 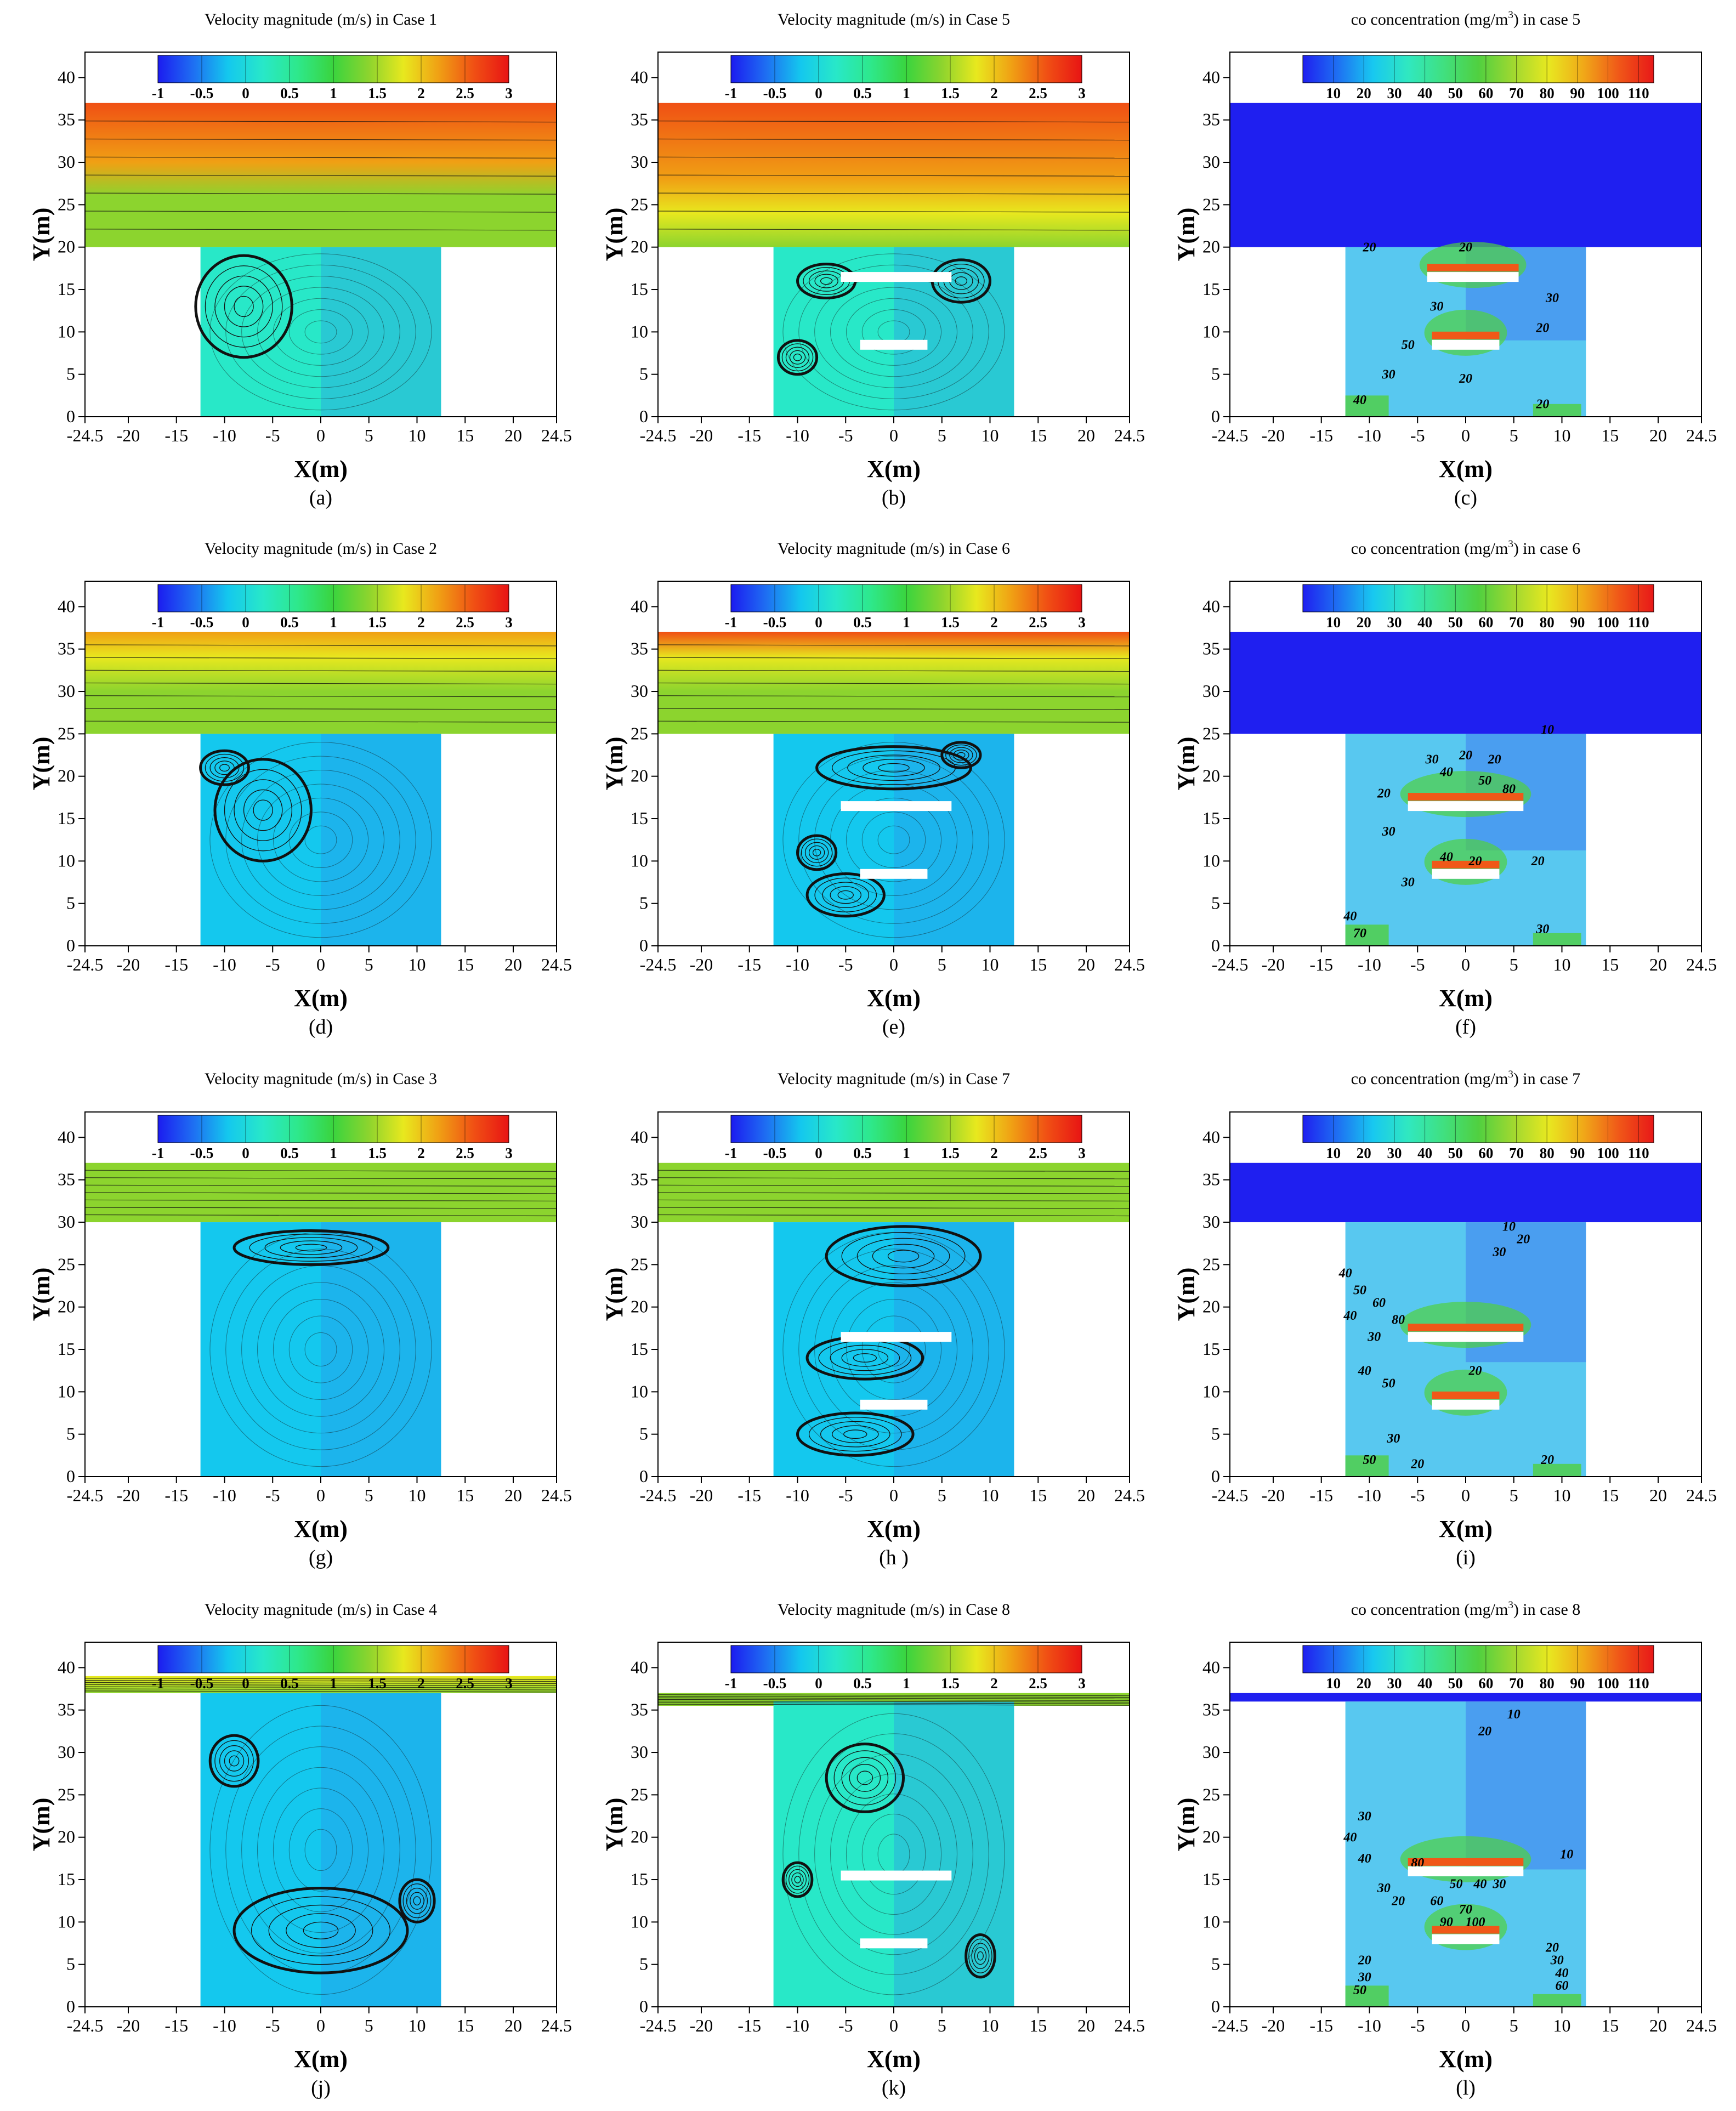 What do you see at coordinates (377, 93) in the screenshot?
I see `colorbar-tick-label: 1.5` at bounding box center [377, 93].